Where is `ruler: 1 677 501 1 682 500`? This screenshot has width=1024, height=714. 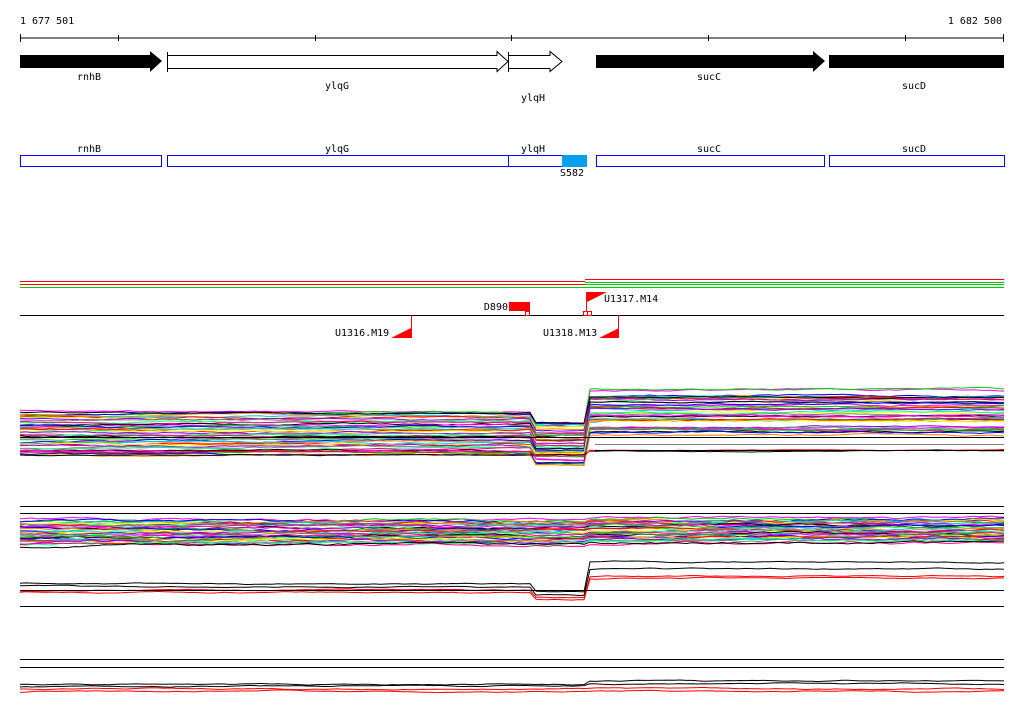 ruler: 1 677 501 1 682 500 is located at coordinates (512, 29).